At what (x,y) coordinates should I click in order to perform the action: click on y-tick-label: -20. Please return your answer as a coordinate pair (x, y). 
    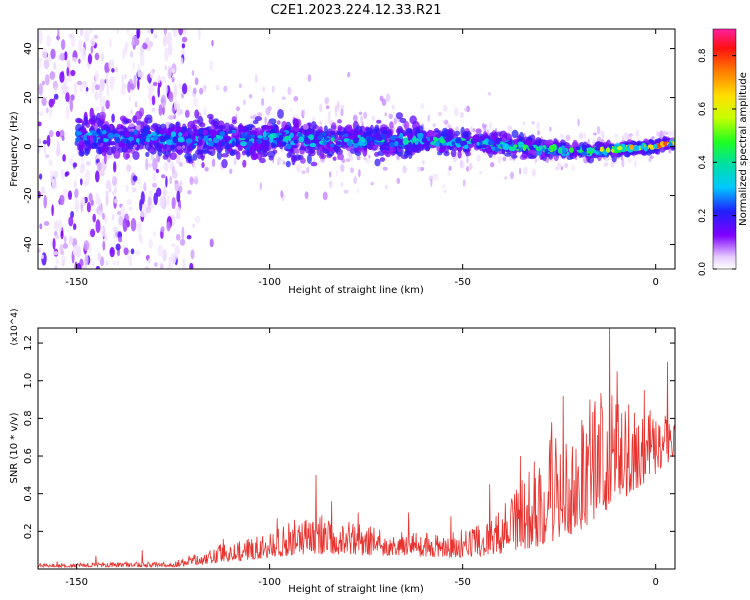
    Looking at the image, I should click on (28, 195).